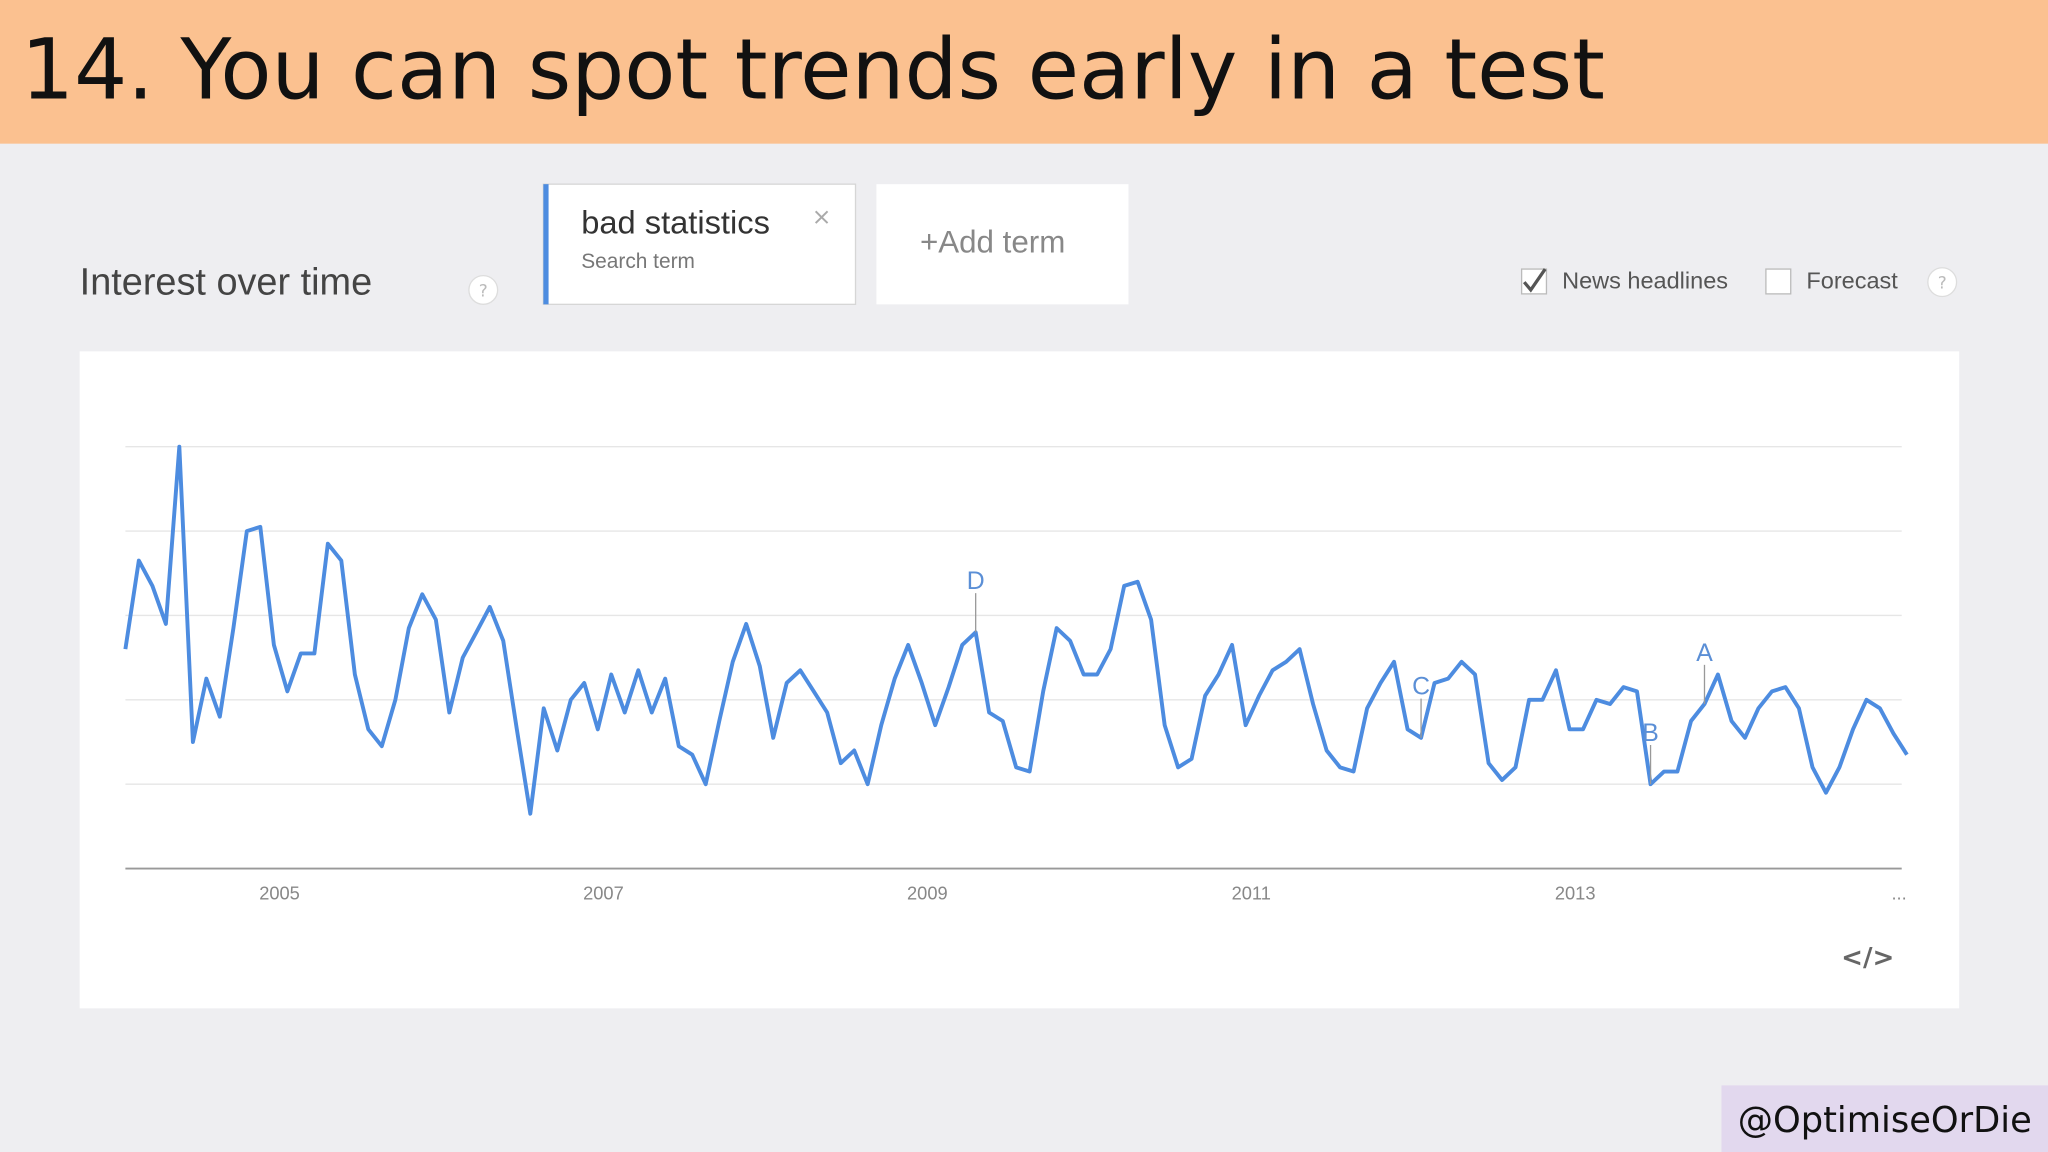 The width and height of the screenshot is (2048, 1152). Describe the element at coordinates (1534, 280) in the screenshot. I see `checkmark` at that location.